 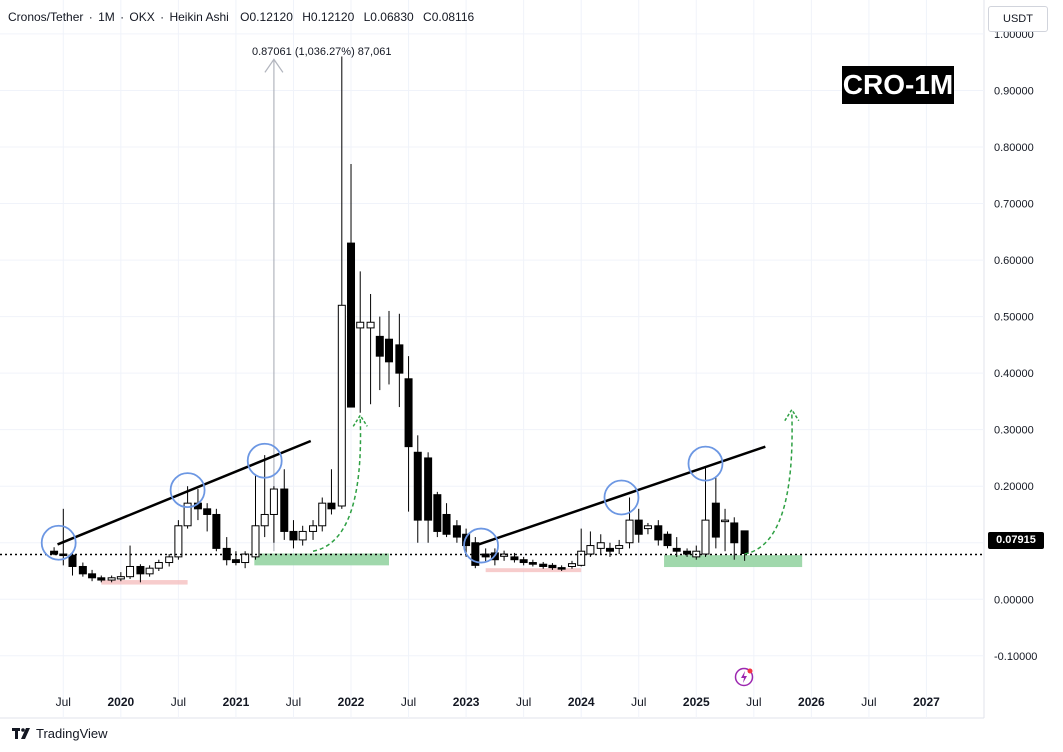 I want to click on ohlc-close: C0.08116, so click(x=449, y=17).